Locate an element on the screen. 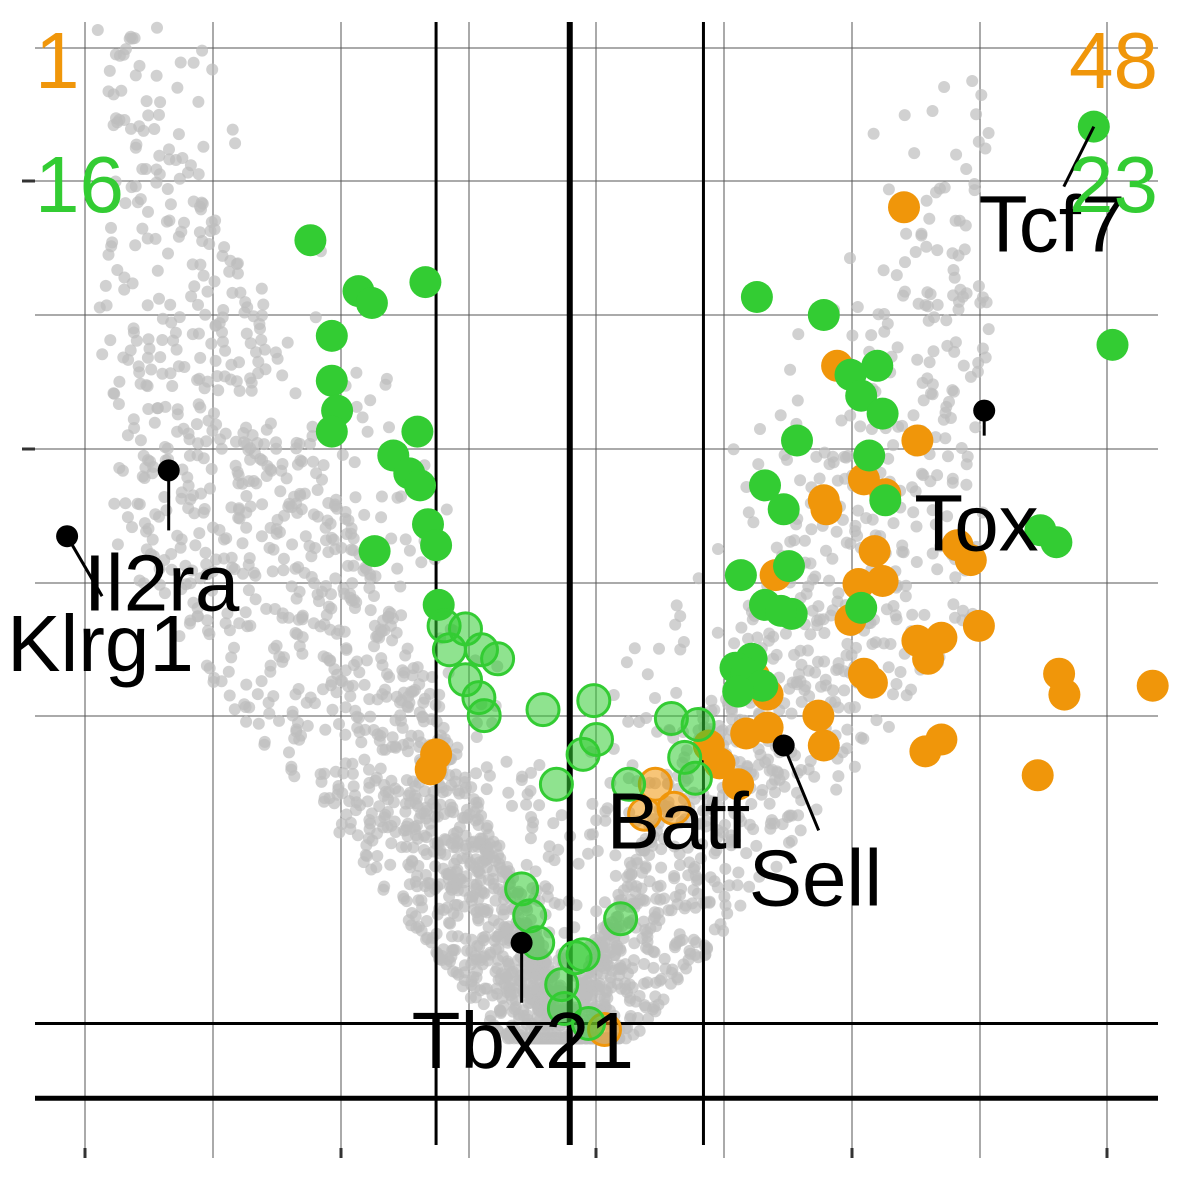 This screenshot has width=1181, height=1181. gene-label-tox: Tox is located at coordinates (976, 523).